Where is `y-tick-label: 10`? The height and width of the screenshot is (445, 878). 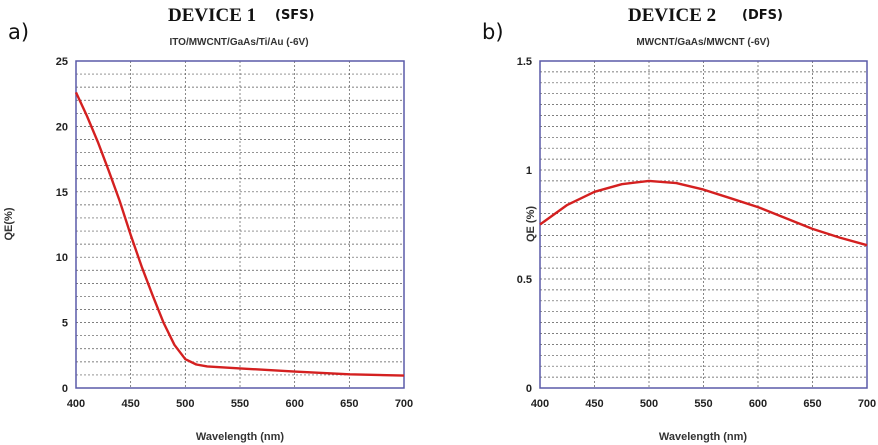
y-tick-label: 10 is located at coordinates (62, 258).